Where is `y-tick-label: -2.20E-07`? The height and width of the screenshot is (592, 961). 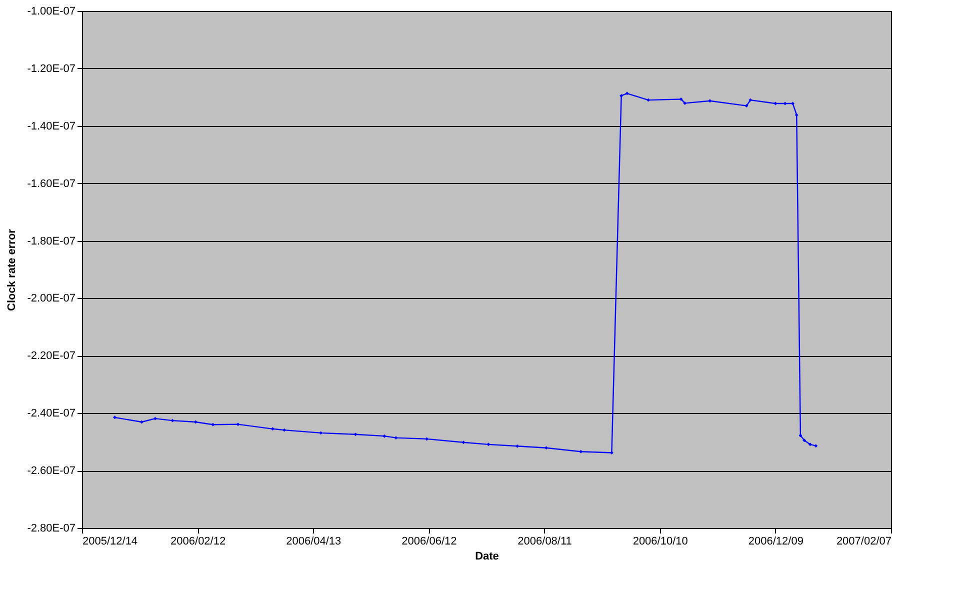 y-tick-label: -2.20E-07 is located at coordinates (51, 356).